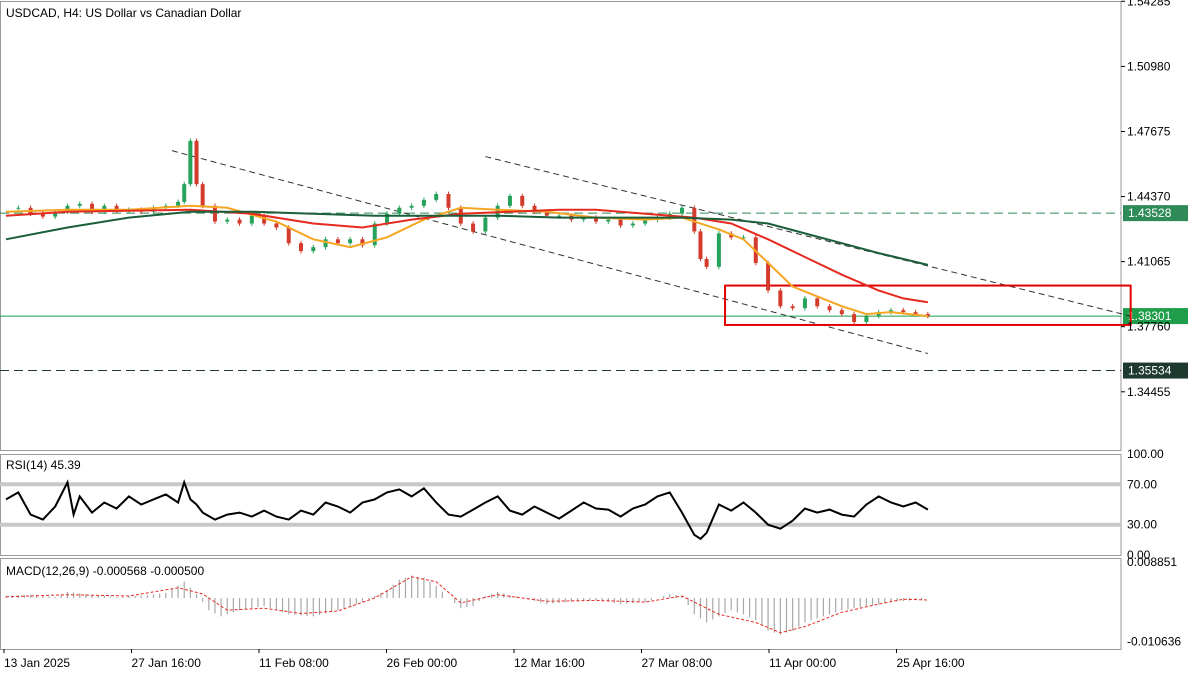 The height and width of the screenshot is (675, 1200). What do you see at coordinates (467, 510) in the screenshot?
I see `rsi-line` at bounding box center [467, 510].